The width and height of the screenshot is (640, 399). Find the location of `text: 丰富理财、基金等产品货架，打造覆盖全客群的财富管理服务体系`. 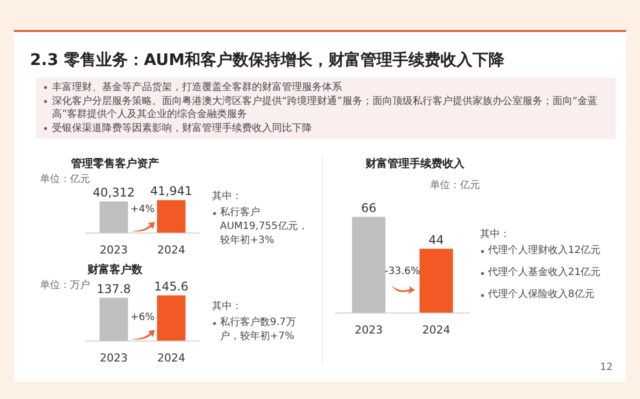

text: 丰富理财、基金等产品货架，打造覆盖全客群的财富管理服务体系 is located at coordinates (197, 87).